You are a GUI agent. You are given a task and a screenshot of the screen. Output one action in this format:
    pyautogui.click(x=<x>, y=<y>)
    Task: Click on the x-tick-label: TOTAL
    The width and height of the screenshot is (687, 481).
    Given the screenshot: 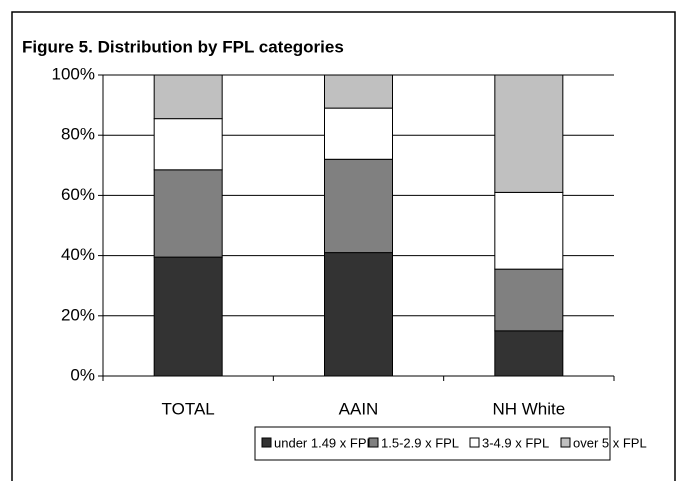 What is the action you would take?
    pyautogui.click(x=188, y=408)
    